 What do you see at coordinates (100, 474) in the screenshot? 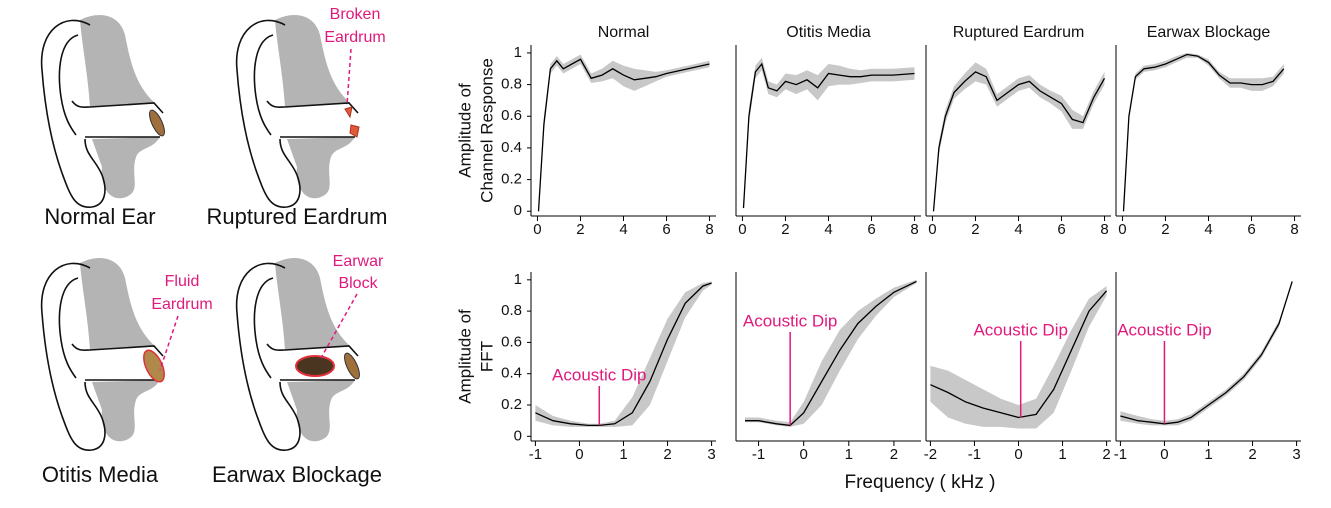
I see `ear-label: Otitis Media` at bounding box center [100, 474].